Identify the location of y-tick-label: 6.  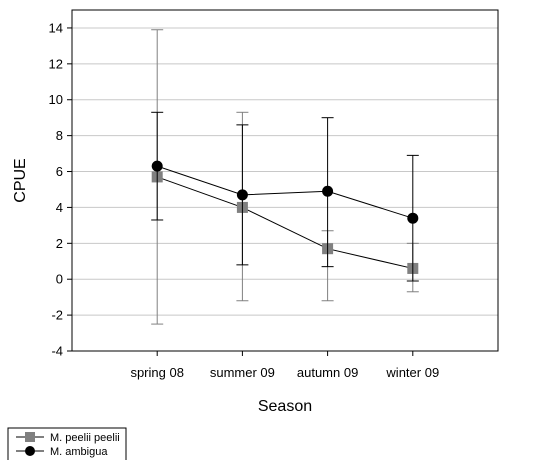
(59, 171).